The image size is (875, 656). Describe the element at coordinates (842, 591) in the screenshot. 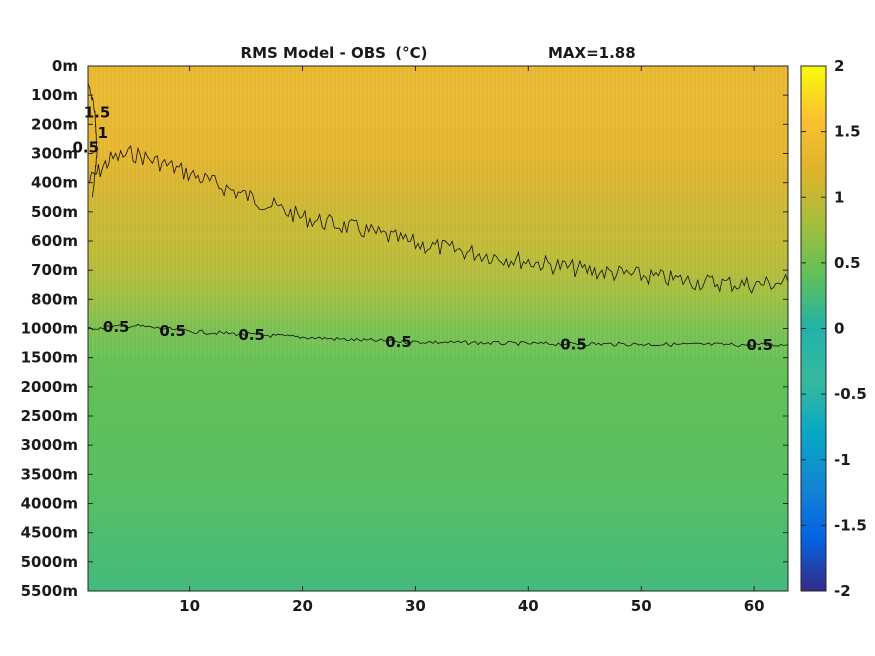

I see `colorbar-tick-label: -2` at that location.